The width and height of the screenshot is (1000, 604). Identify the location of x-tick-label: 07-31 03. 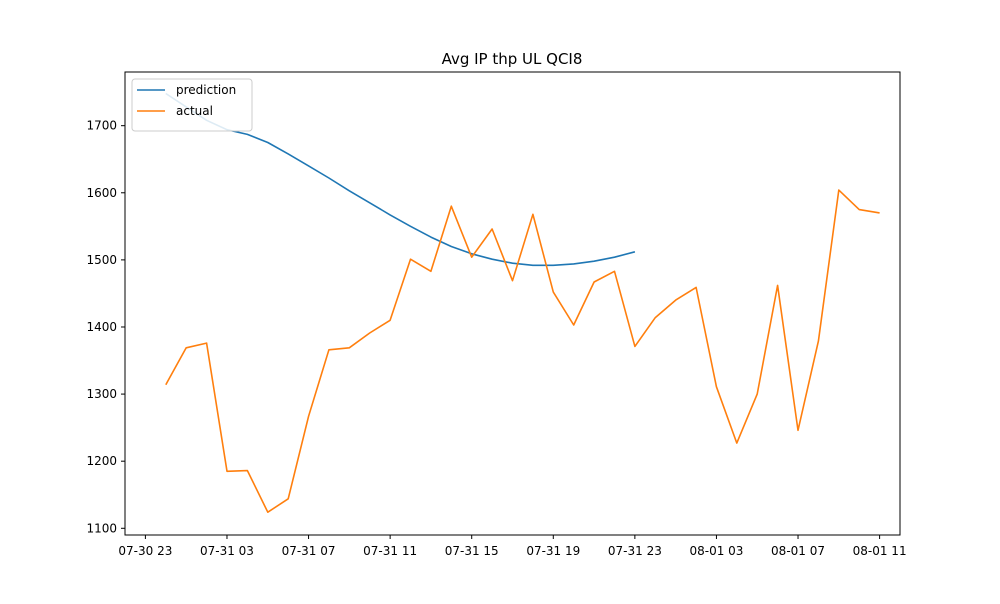
(227, 551).